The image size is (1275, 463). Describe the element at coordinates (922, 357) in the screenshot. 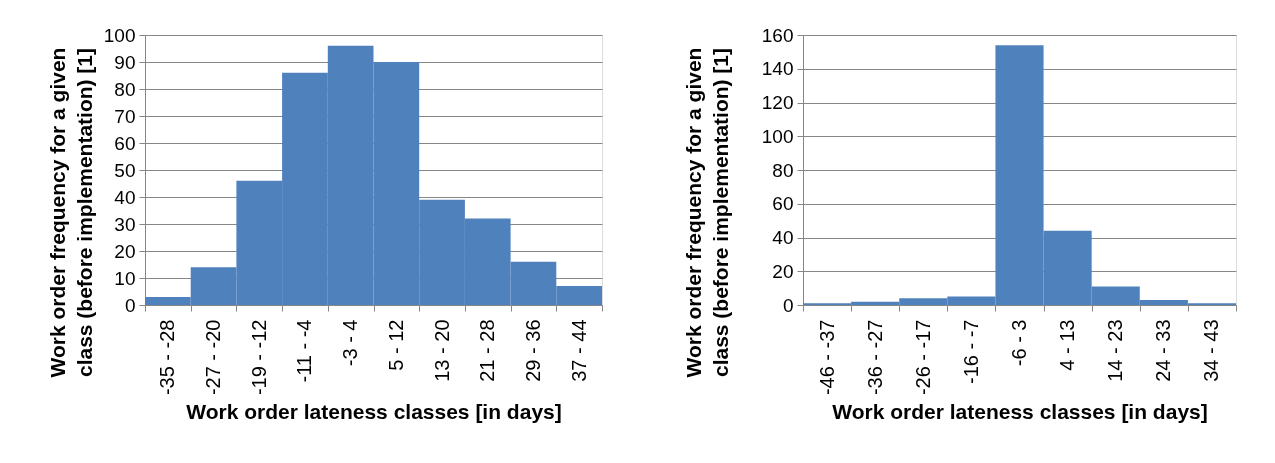

I see `x-tick-label: -26 - -17` at that location.